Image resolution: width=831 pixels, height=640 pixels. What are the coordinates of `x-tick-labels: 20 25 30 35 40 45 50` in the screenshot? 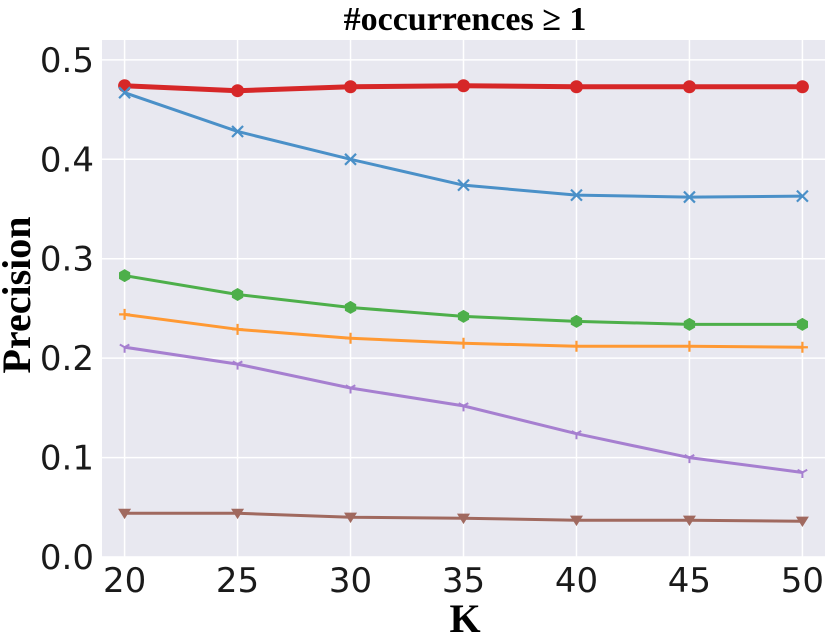 It's located at (463, 581).